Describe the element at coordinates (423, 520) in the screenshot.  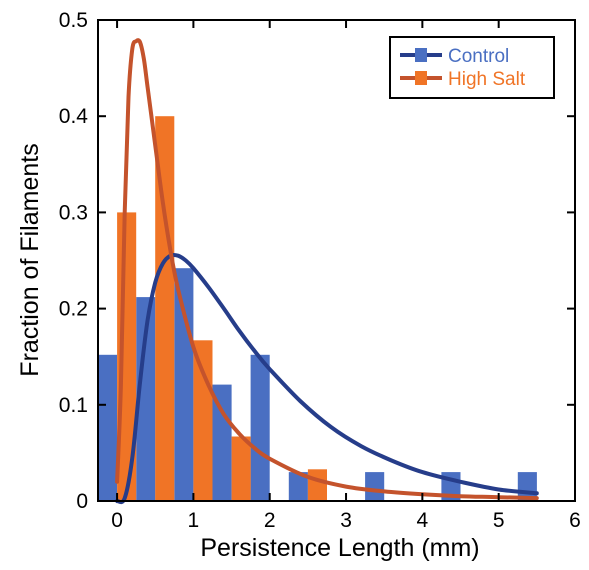
I see `x-tick-label: 4` at that location.